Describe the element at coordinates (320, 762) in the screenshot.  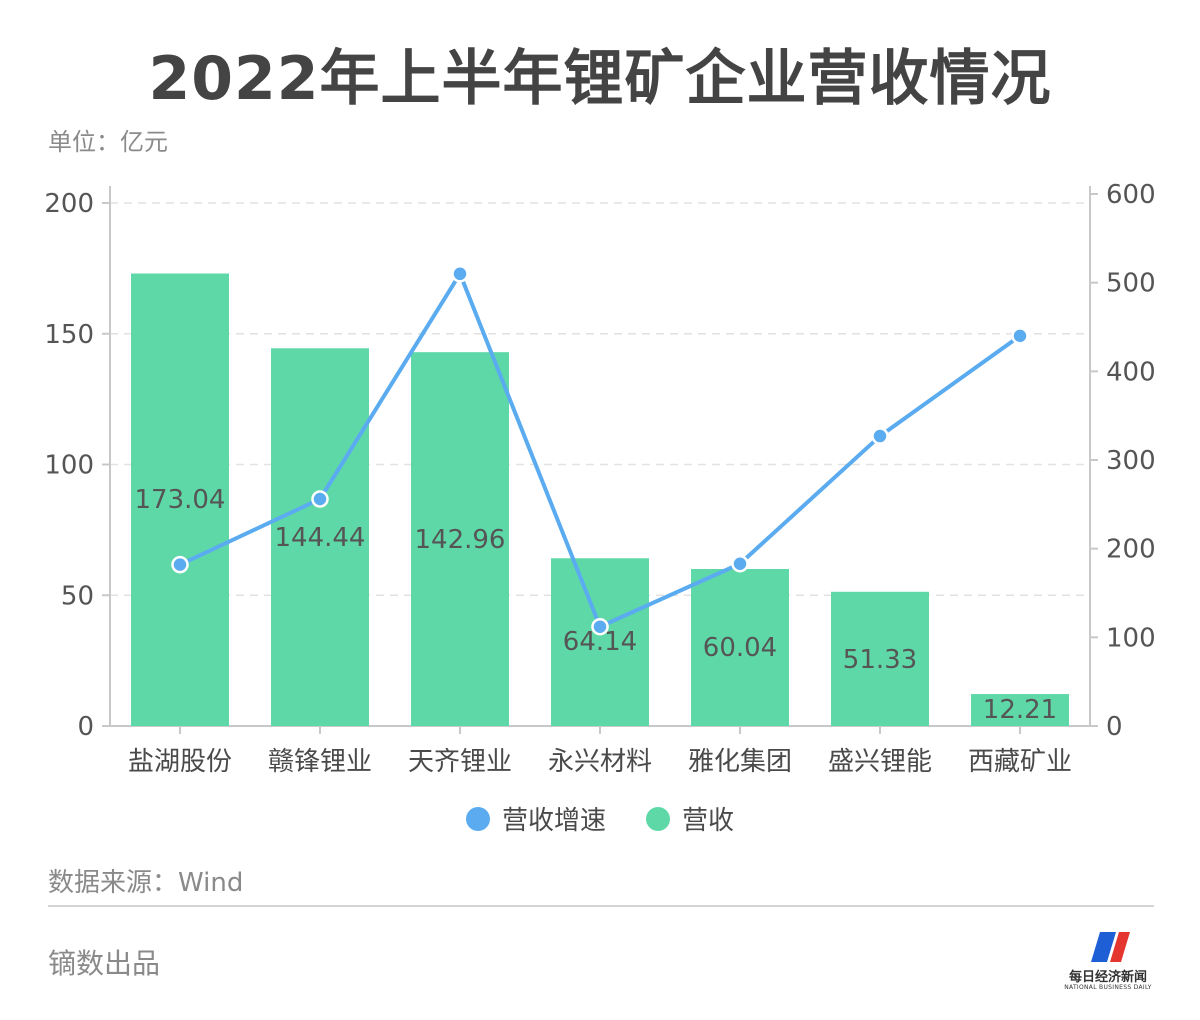
I see `x-tick-label-1: 赣锋锂业` at that location.